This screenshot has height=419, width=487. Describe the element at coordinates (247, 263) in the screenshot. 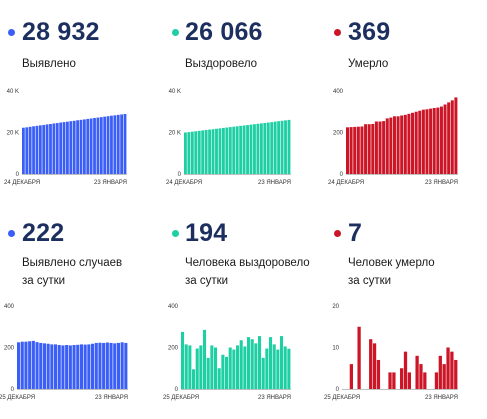

I see `stat-label: Человека выздоровело` at that location.